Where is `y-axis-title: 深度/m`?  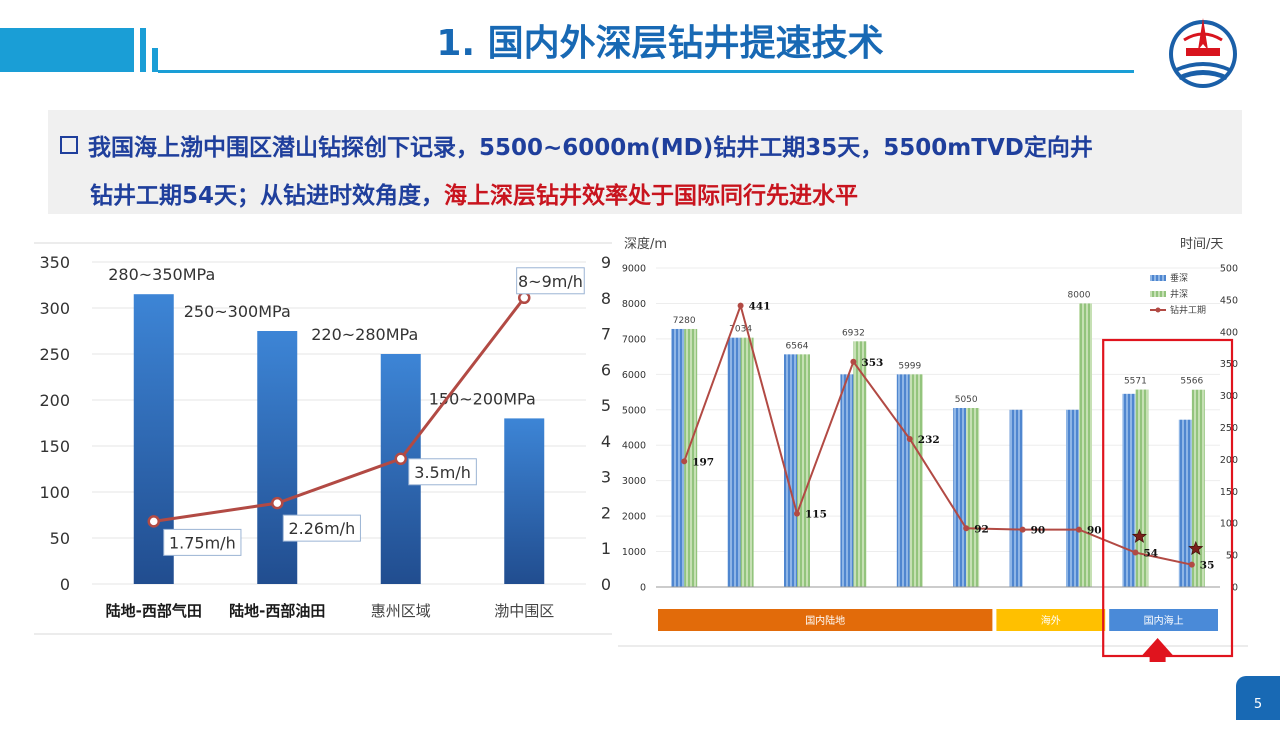 y-axis-title: 深度/m is located at coordinates (645, 244).